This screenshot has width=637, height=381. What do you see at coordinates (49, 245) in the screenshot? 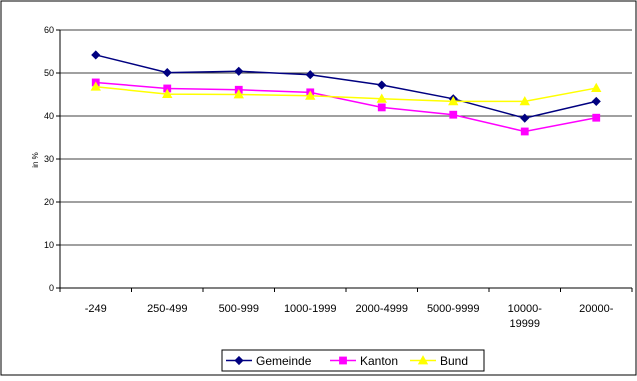
I see `y-tick-label: 10` at bounding box center [49, 245].